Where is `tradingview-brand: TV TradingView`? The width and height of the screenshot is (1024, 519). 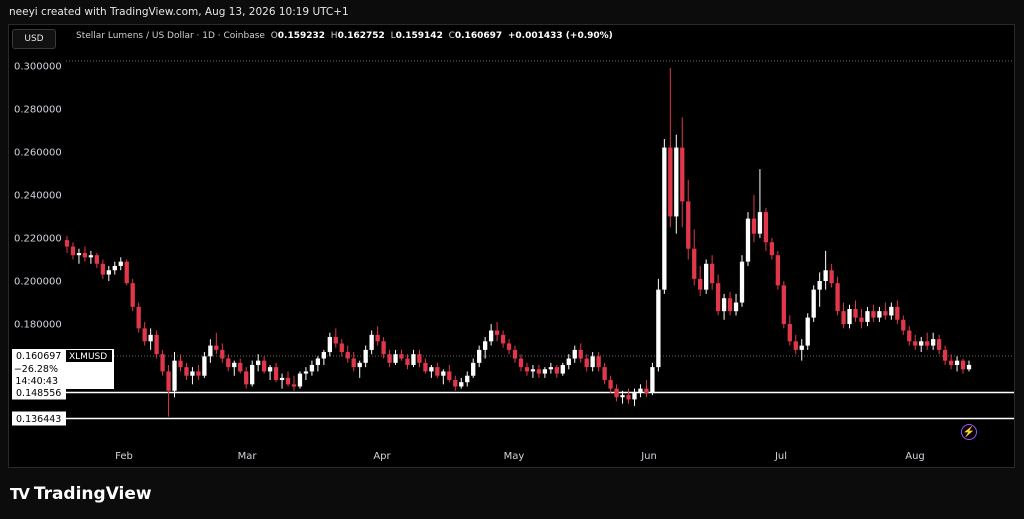
tradingview-brand: TV TradingView is located at coordinates (81, 494).